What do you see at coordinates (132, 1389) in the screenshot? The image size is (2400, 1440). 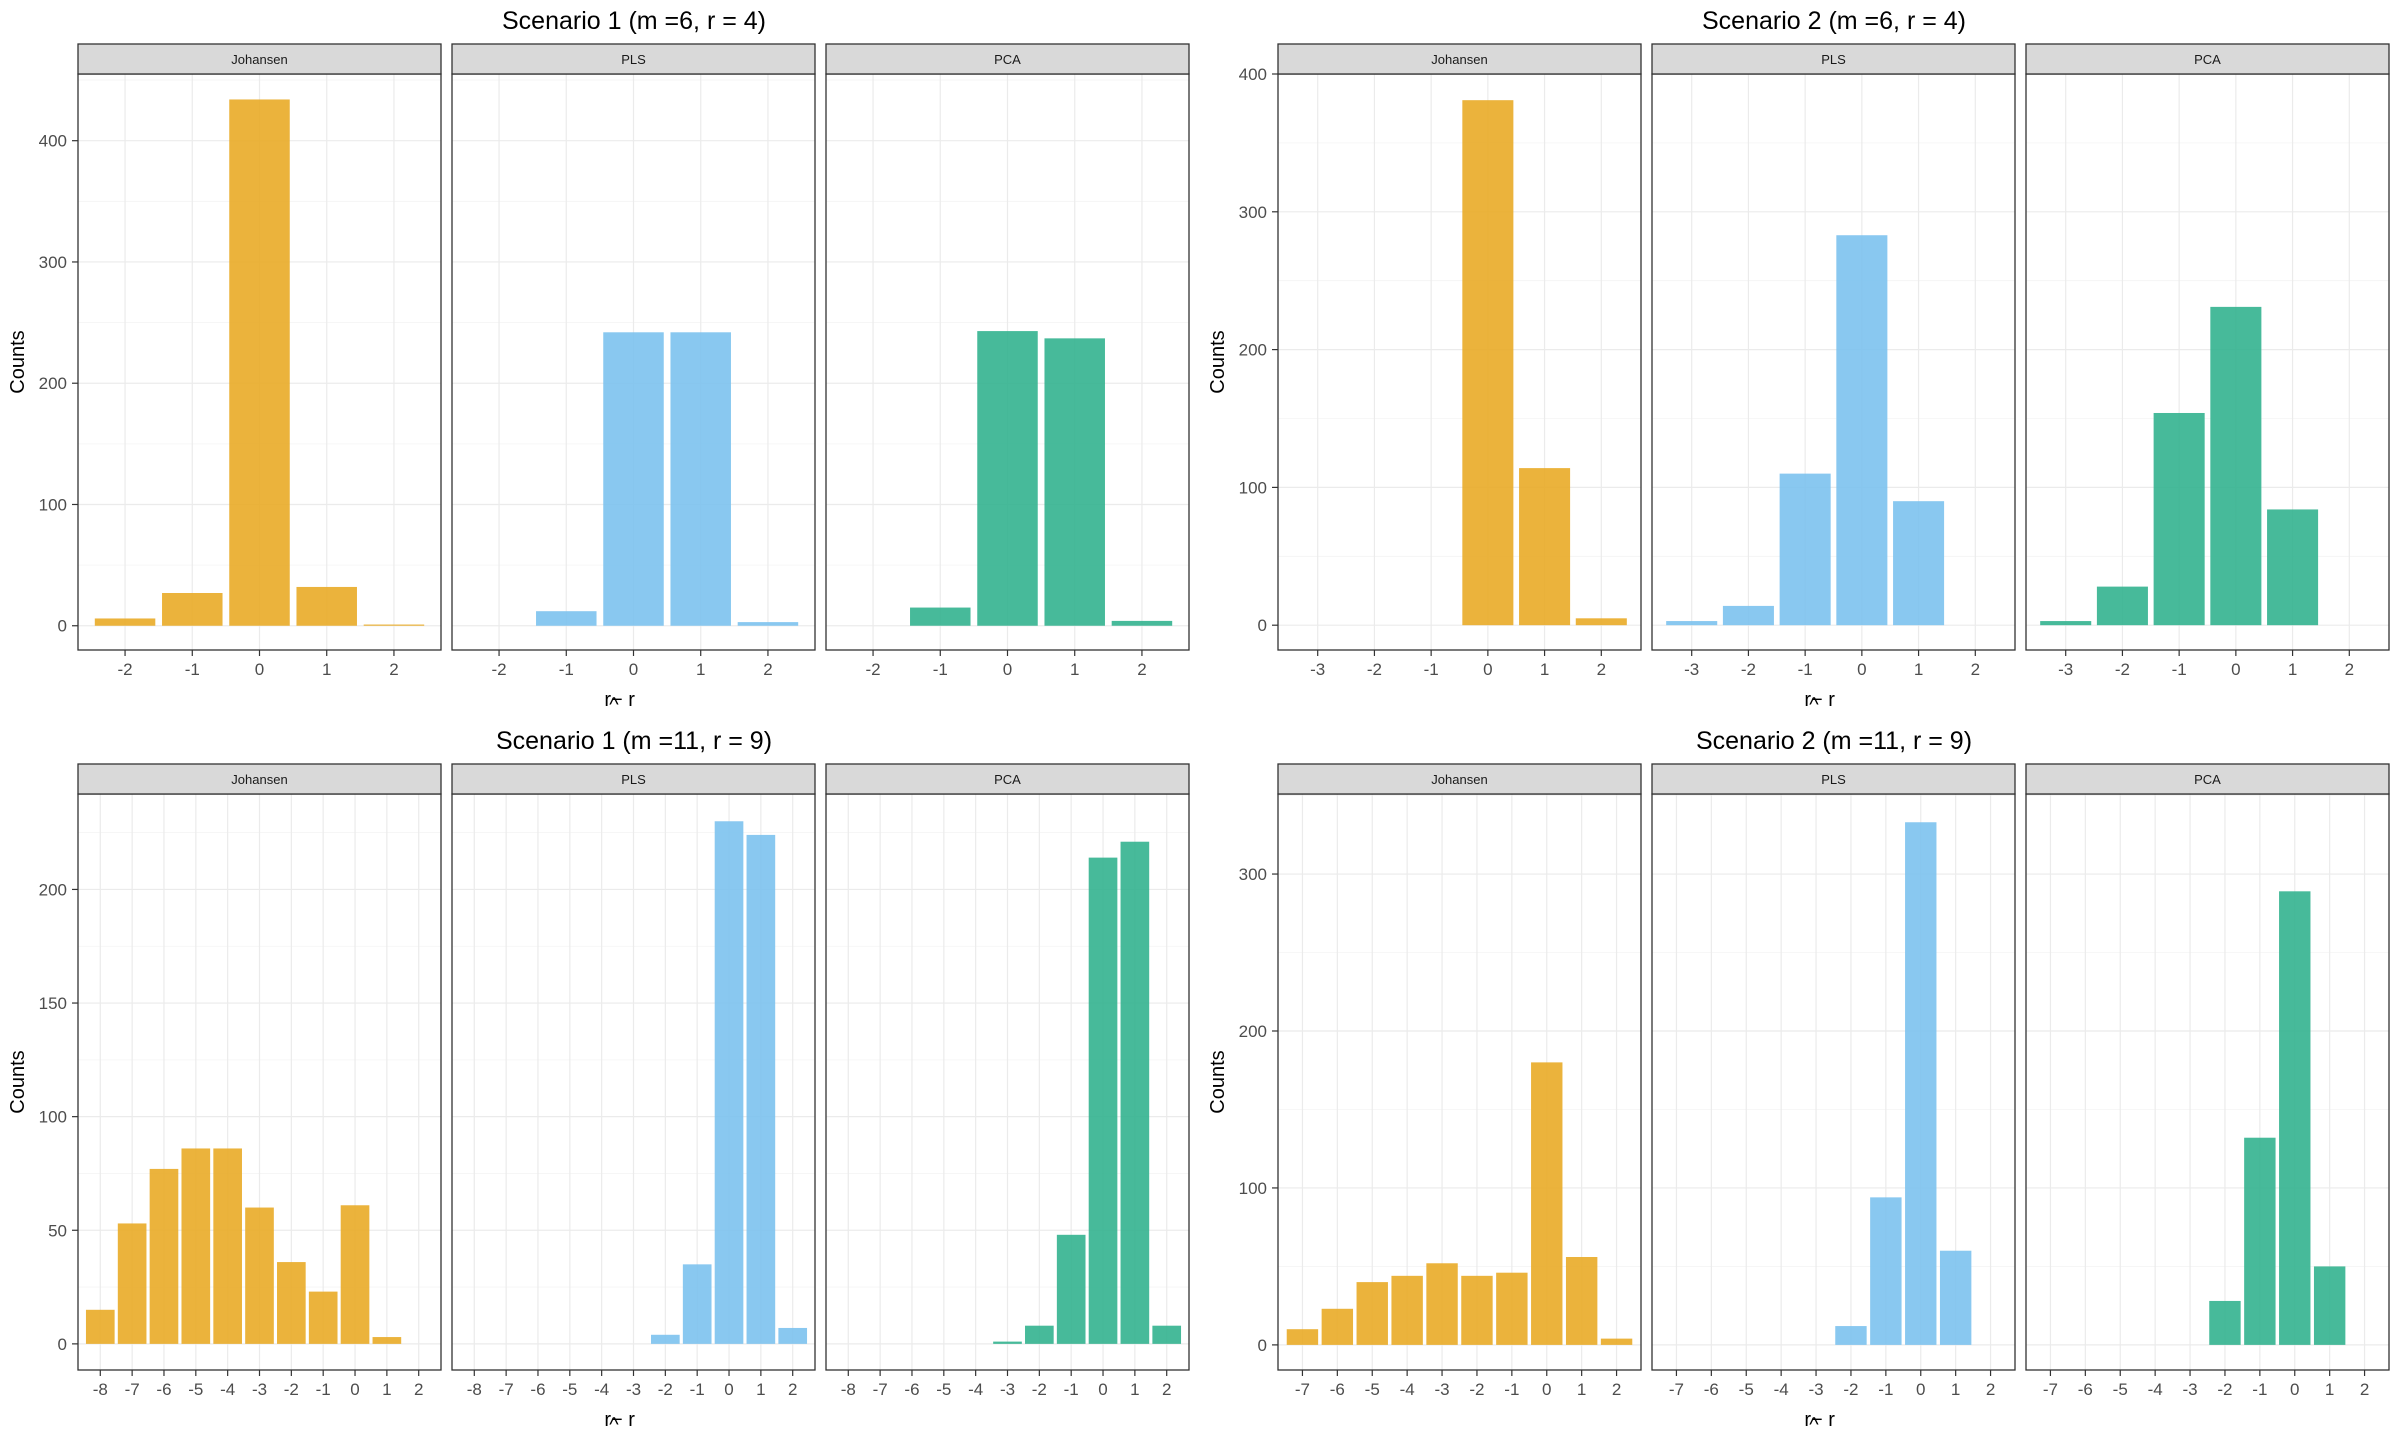 I see `x-tick-label: -7` at bounding box center [132, 1389].